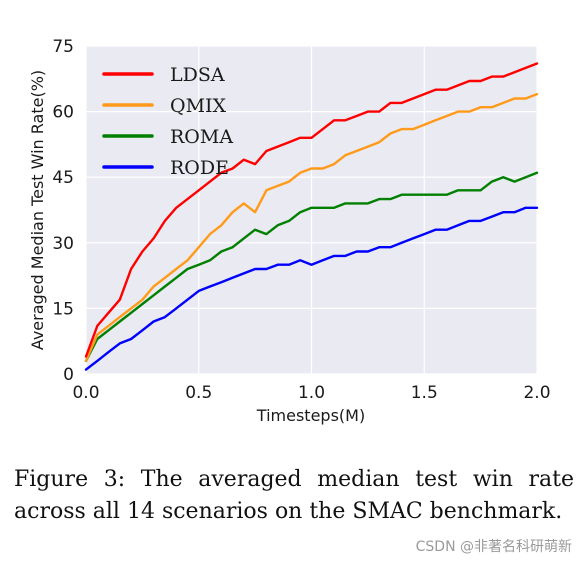 This screenshot has height=564, width=588. I want to click on x-tick-labels: 0.0 0.5 1.0 1.5 2.0, so click(311, 393).